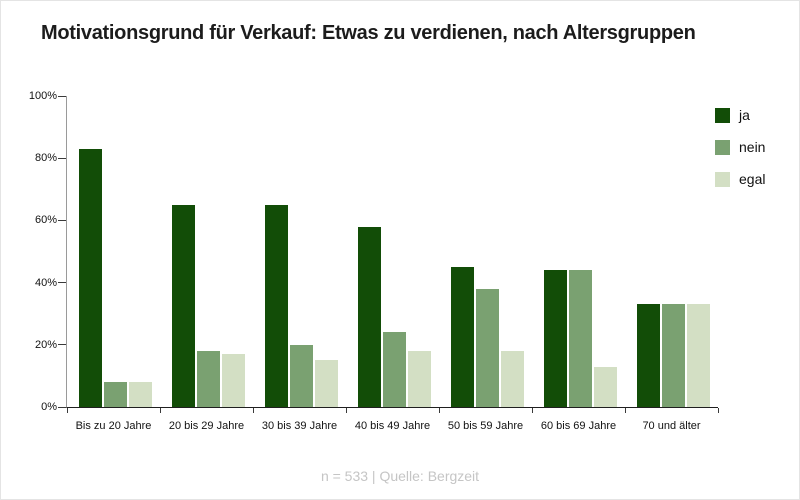  I want to click on x-axis-category-label: 50 bis 59 Jahre, so click(485, 426).